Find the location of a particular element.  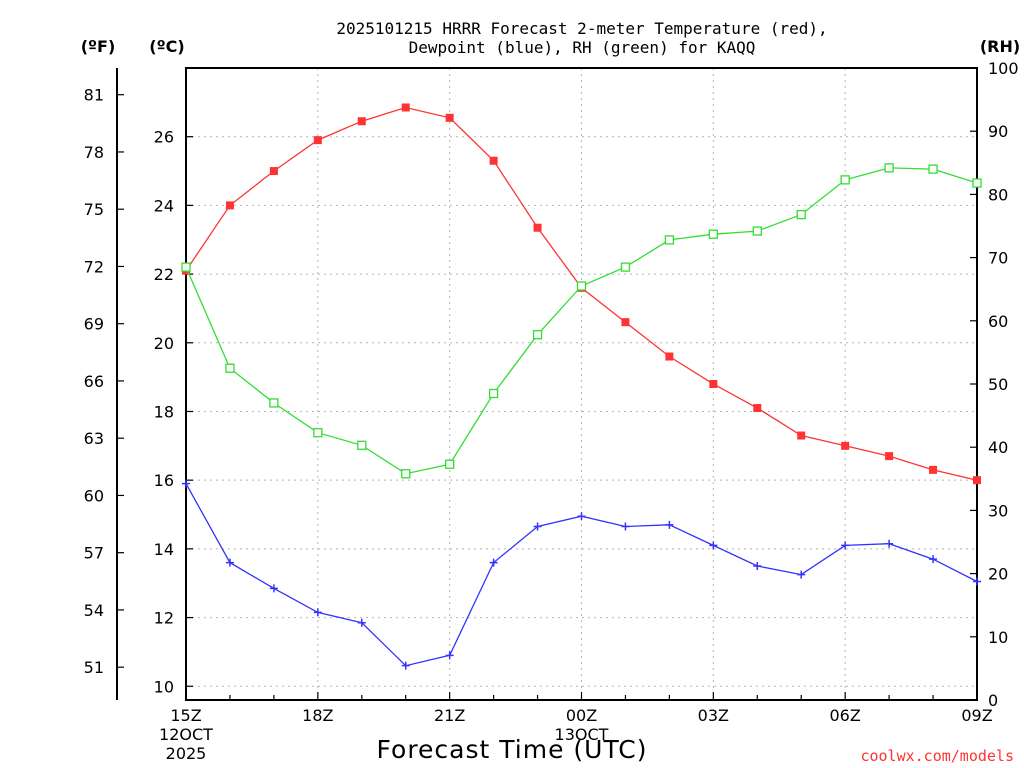

x-axis-title: Forecast Time (UTC) is located at coordinates (512, 749).